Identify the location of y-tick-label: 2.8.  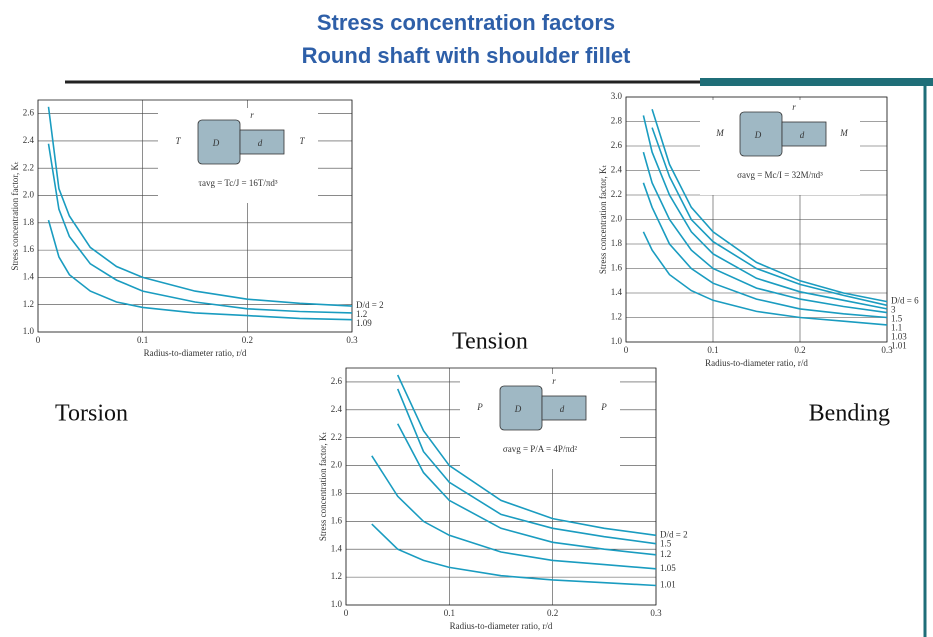
(617, 121).